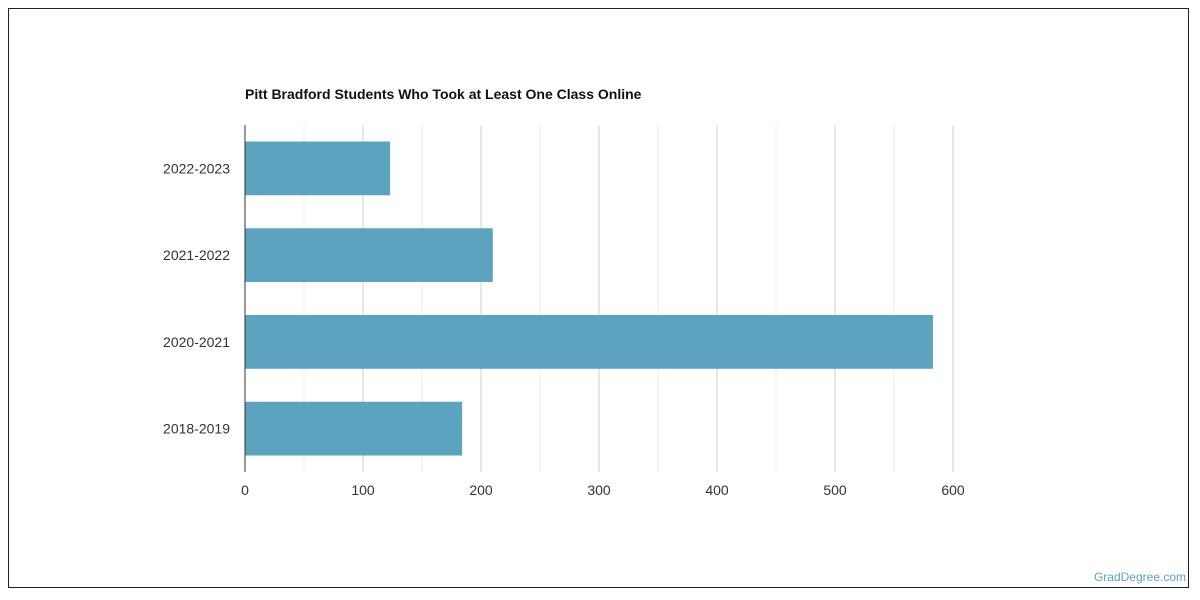 Image resolution: width=1200 pixels, height=600 pixels. Describe the element at coordinates (717, 490) in the screenshot. I see `x-tick-label-400: 400` at that location.